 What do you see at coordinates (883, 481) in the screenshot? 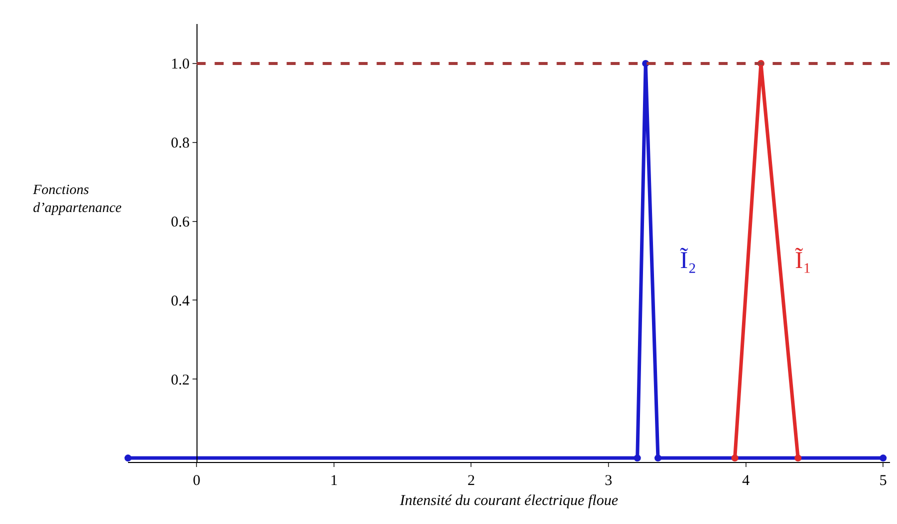
I see `x-tick-label: 5` at bounding box center [883, 481].